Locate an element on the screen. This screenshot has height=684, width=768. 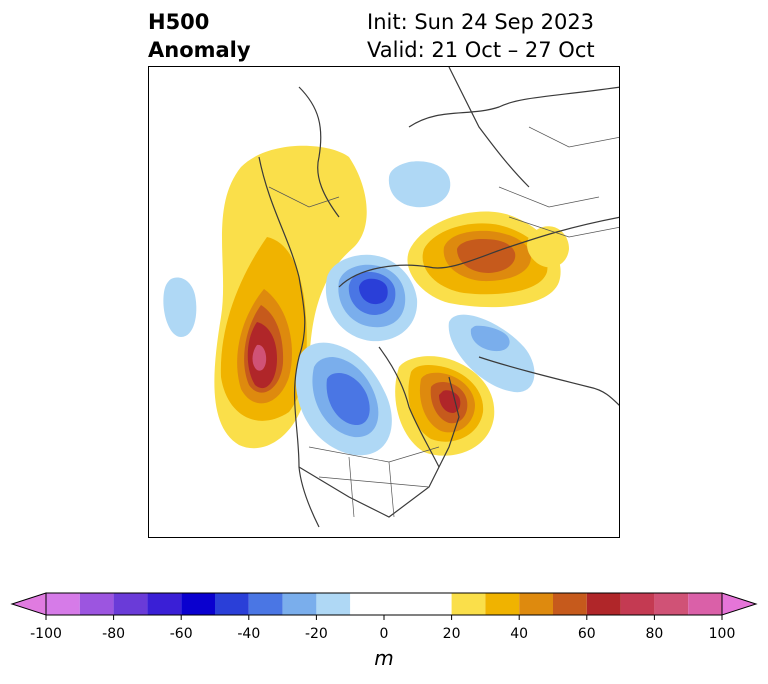
colorbar-overflow-arrow is located at coordinates (739, 604).